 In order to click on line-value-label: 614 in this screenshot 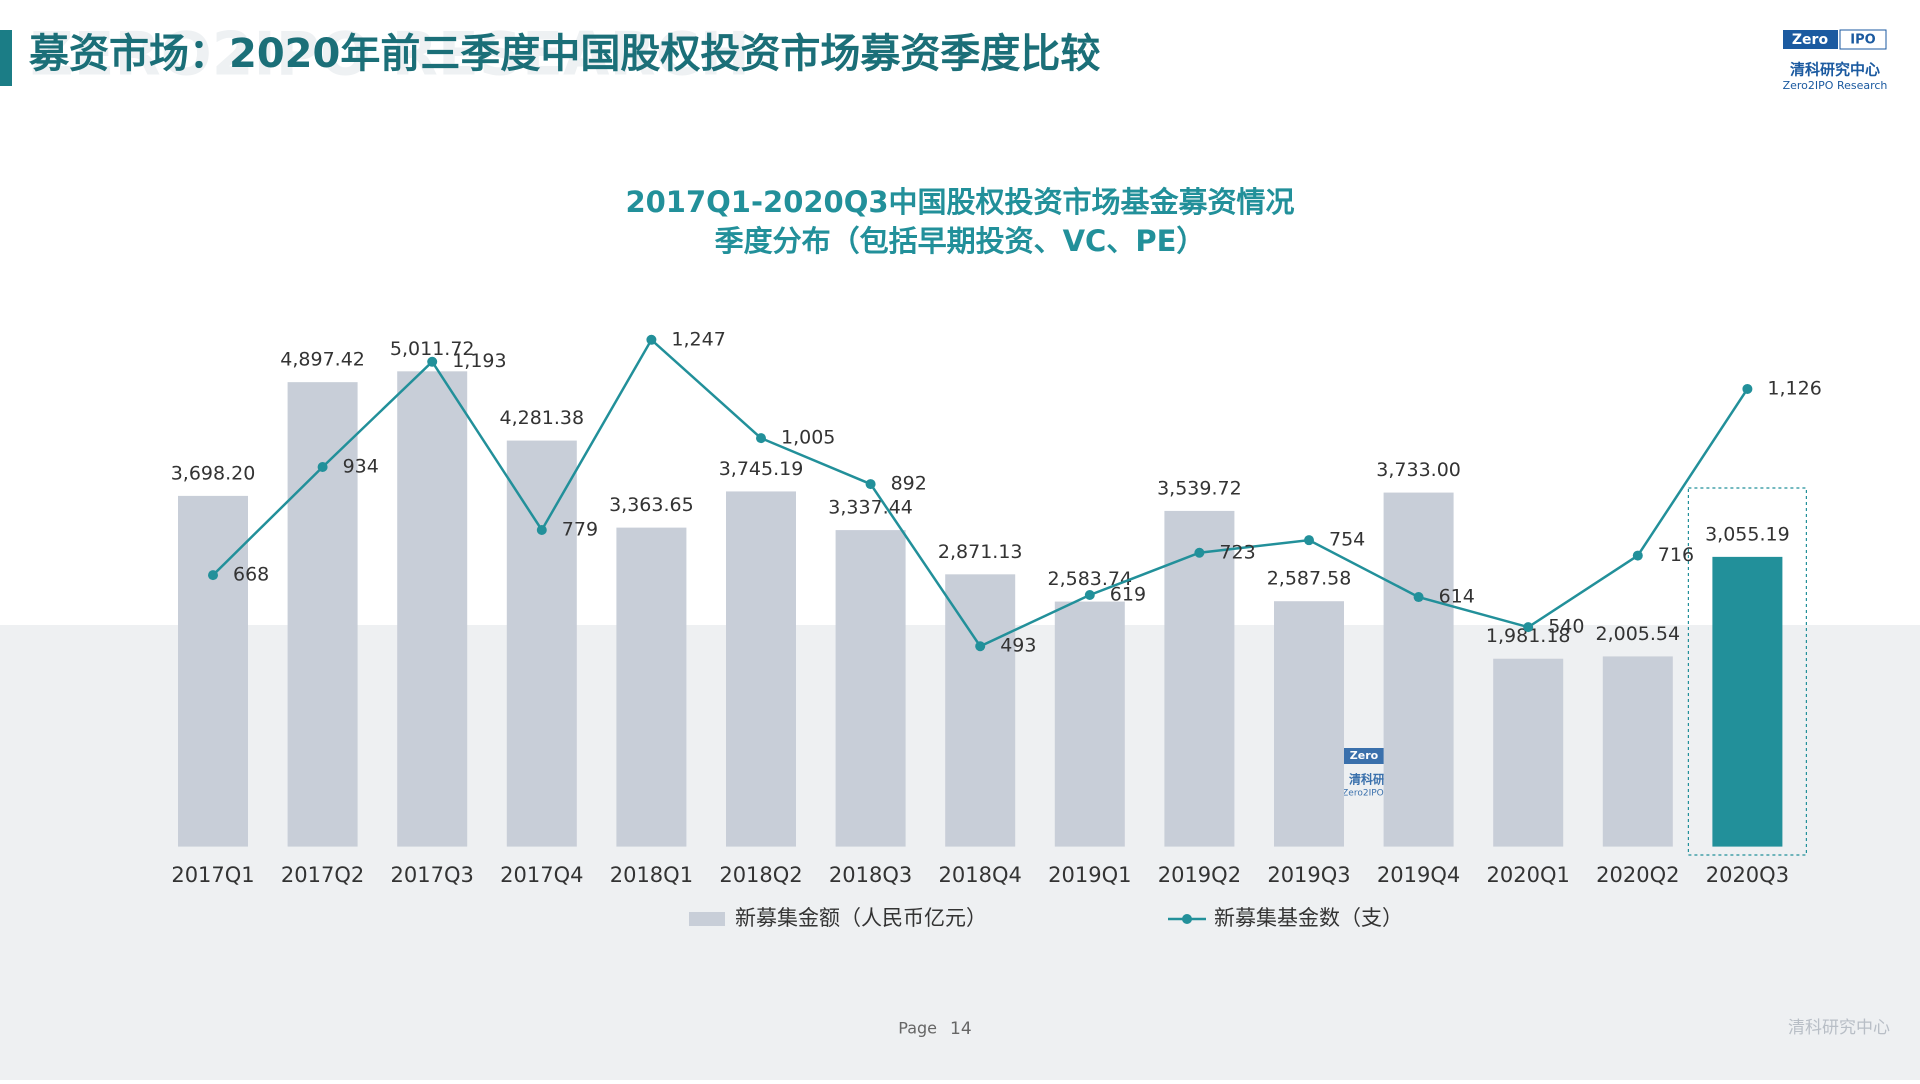, I will do `click(1457, 597)`.